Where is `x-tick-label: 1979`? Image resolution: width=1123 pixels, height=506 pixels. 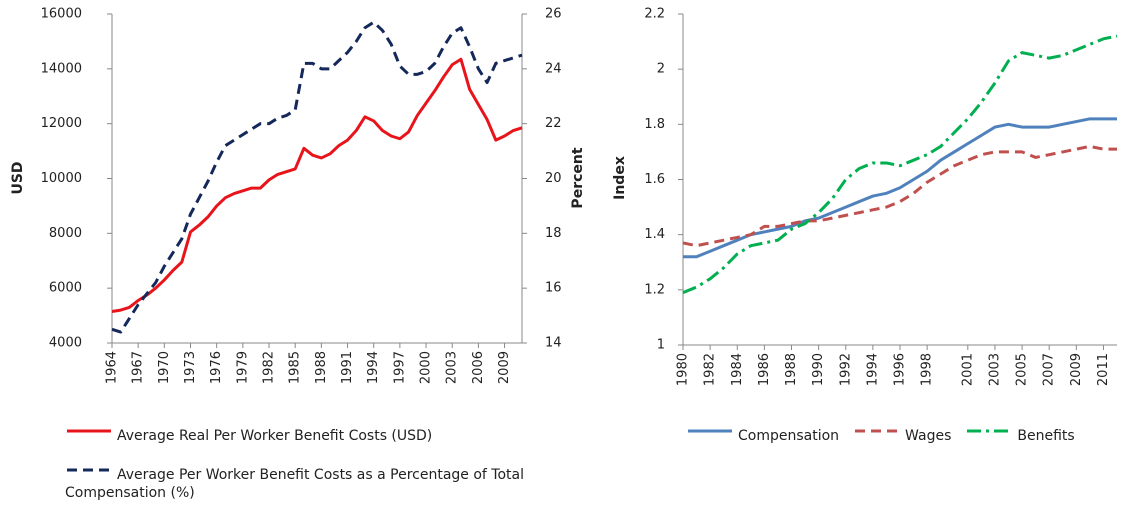 x-tick-label: 1979 is located at coordinates (242, 367).